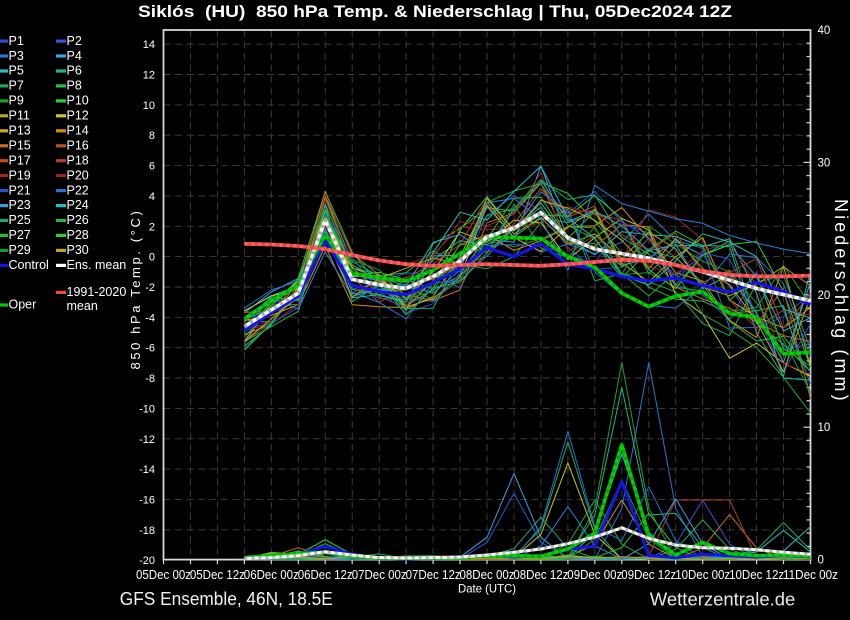 Image resolution: width=850 pixels, height=620 pixels. I want to click on svg-text: 10Dec 00z, so click(702, 575).